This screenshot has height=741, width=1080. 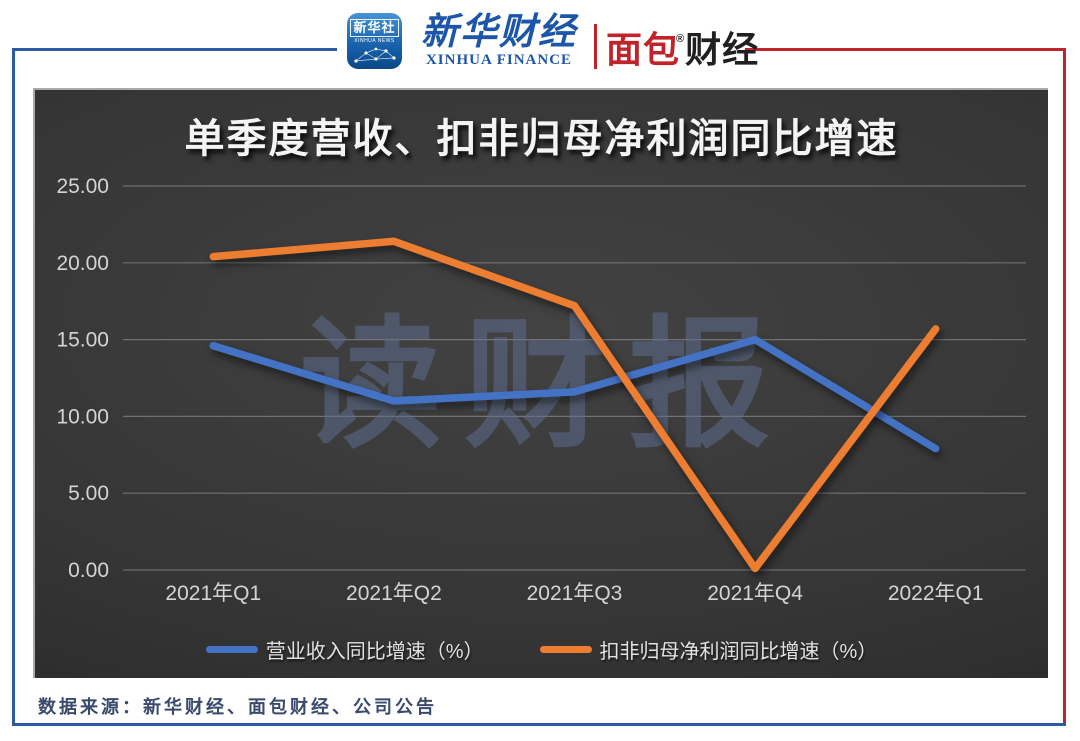 I want to click on svg-text: 2022年Q1, so click(x=936, y=593).